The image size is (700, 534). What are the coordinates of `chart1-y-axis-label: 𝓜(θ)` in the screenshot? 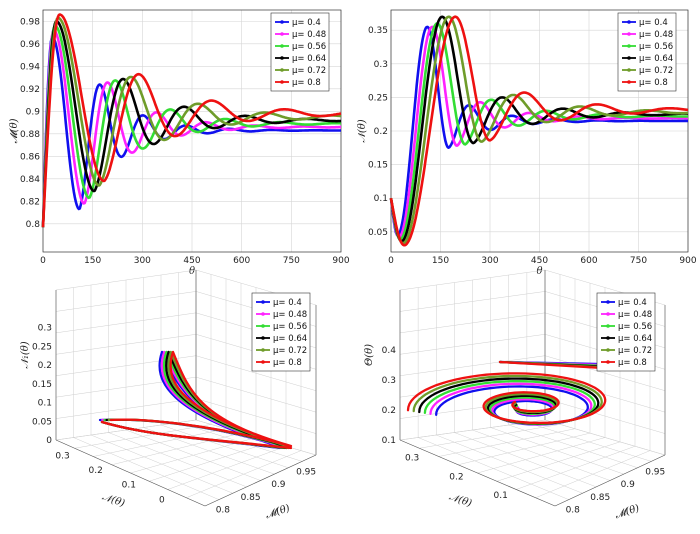 It's located at (14, 130).